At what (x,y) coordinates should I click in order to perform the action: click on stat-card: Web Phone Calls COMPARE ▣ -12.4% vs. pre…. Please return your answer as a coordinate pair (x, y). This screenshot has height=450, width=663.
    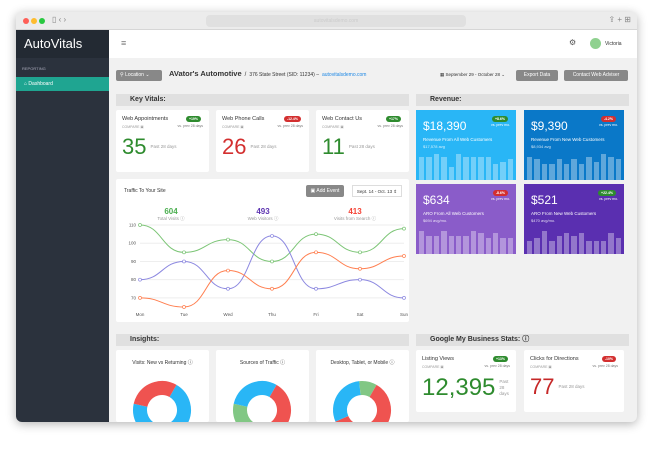
    Looking at the image, I should click on (262, 141).